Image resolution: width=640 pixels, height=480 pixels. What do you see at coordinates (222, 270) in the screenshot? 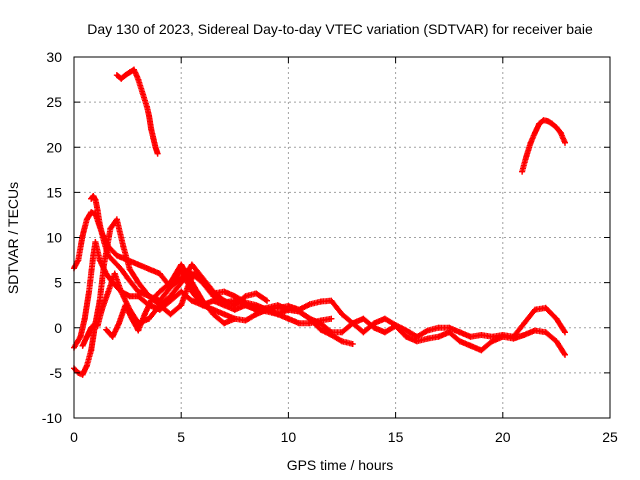
I see `series-track-e` at bounding box center [222, 270].